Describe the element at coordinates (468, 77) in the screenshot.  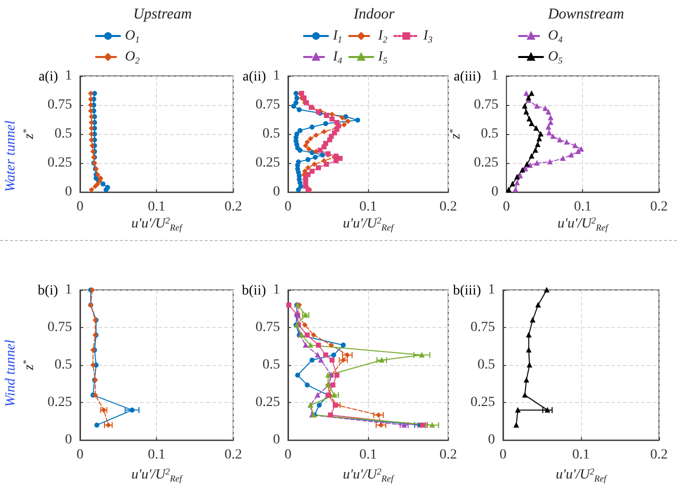
I see `text: a(iii)` at that location.